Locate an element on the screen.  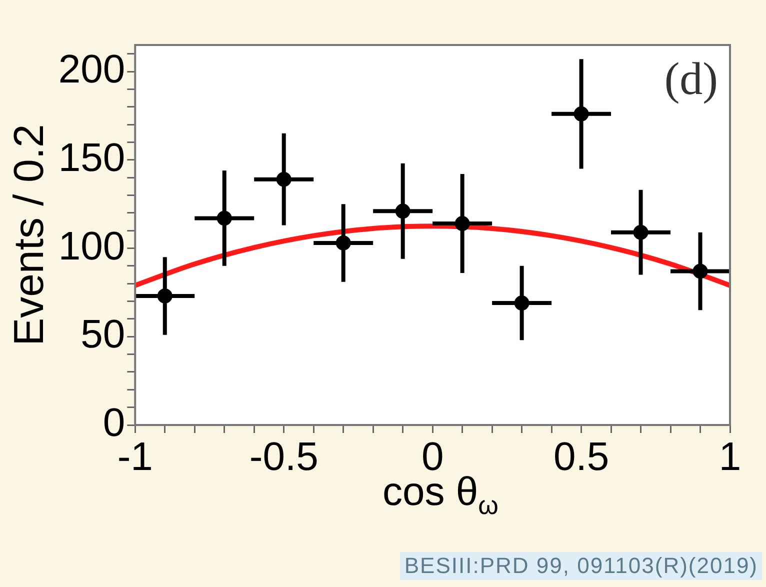
x-tick-label: 1 is located at coordinates (730, 457).